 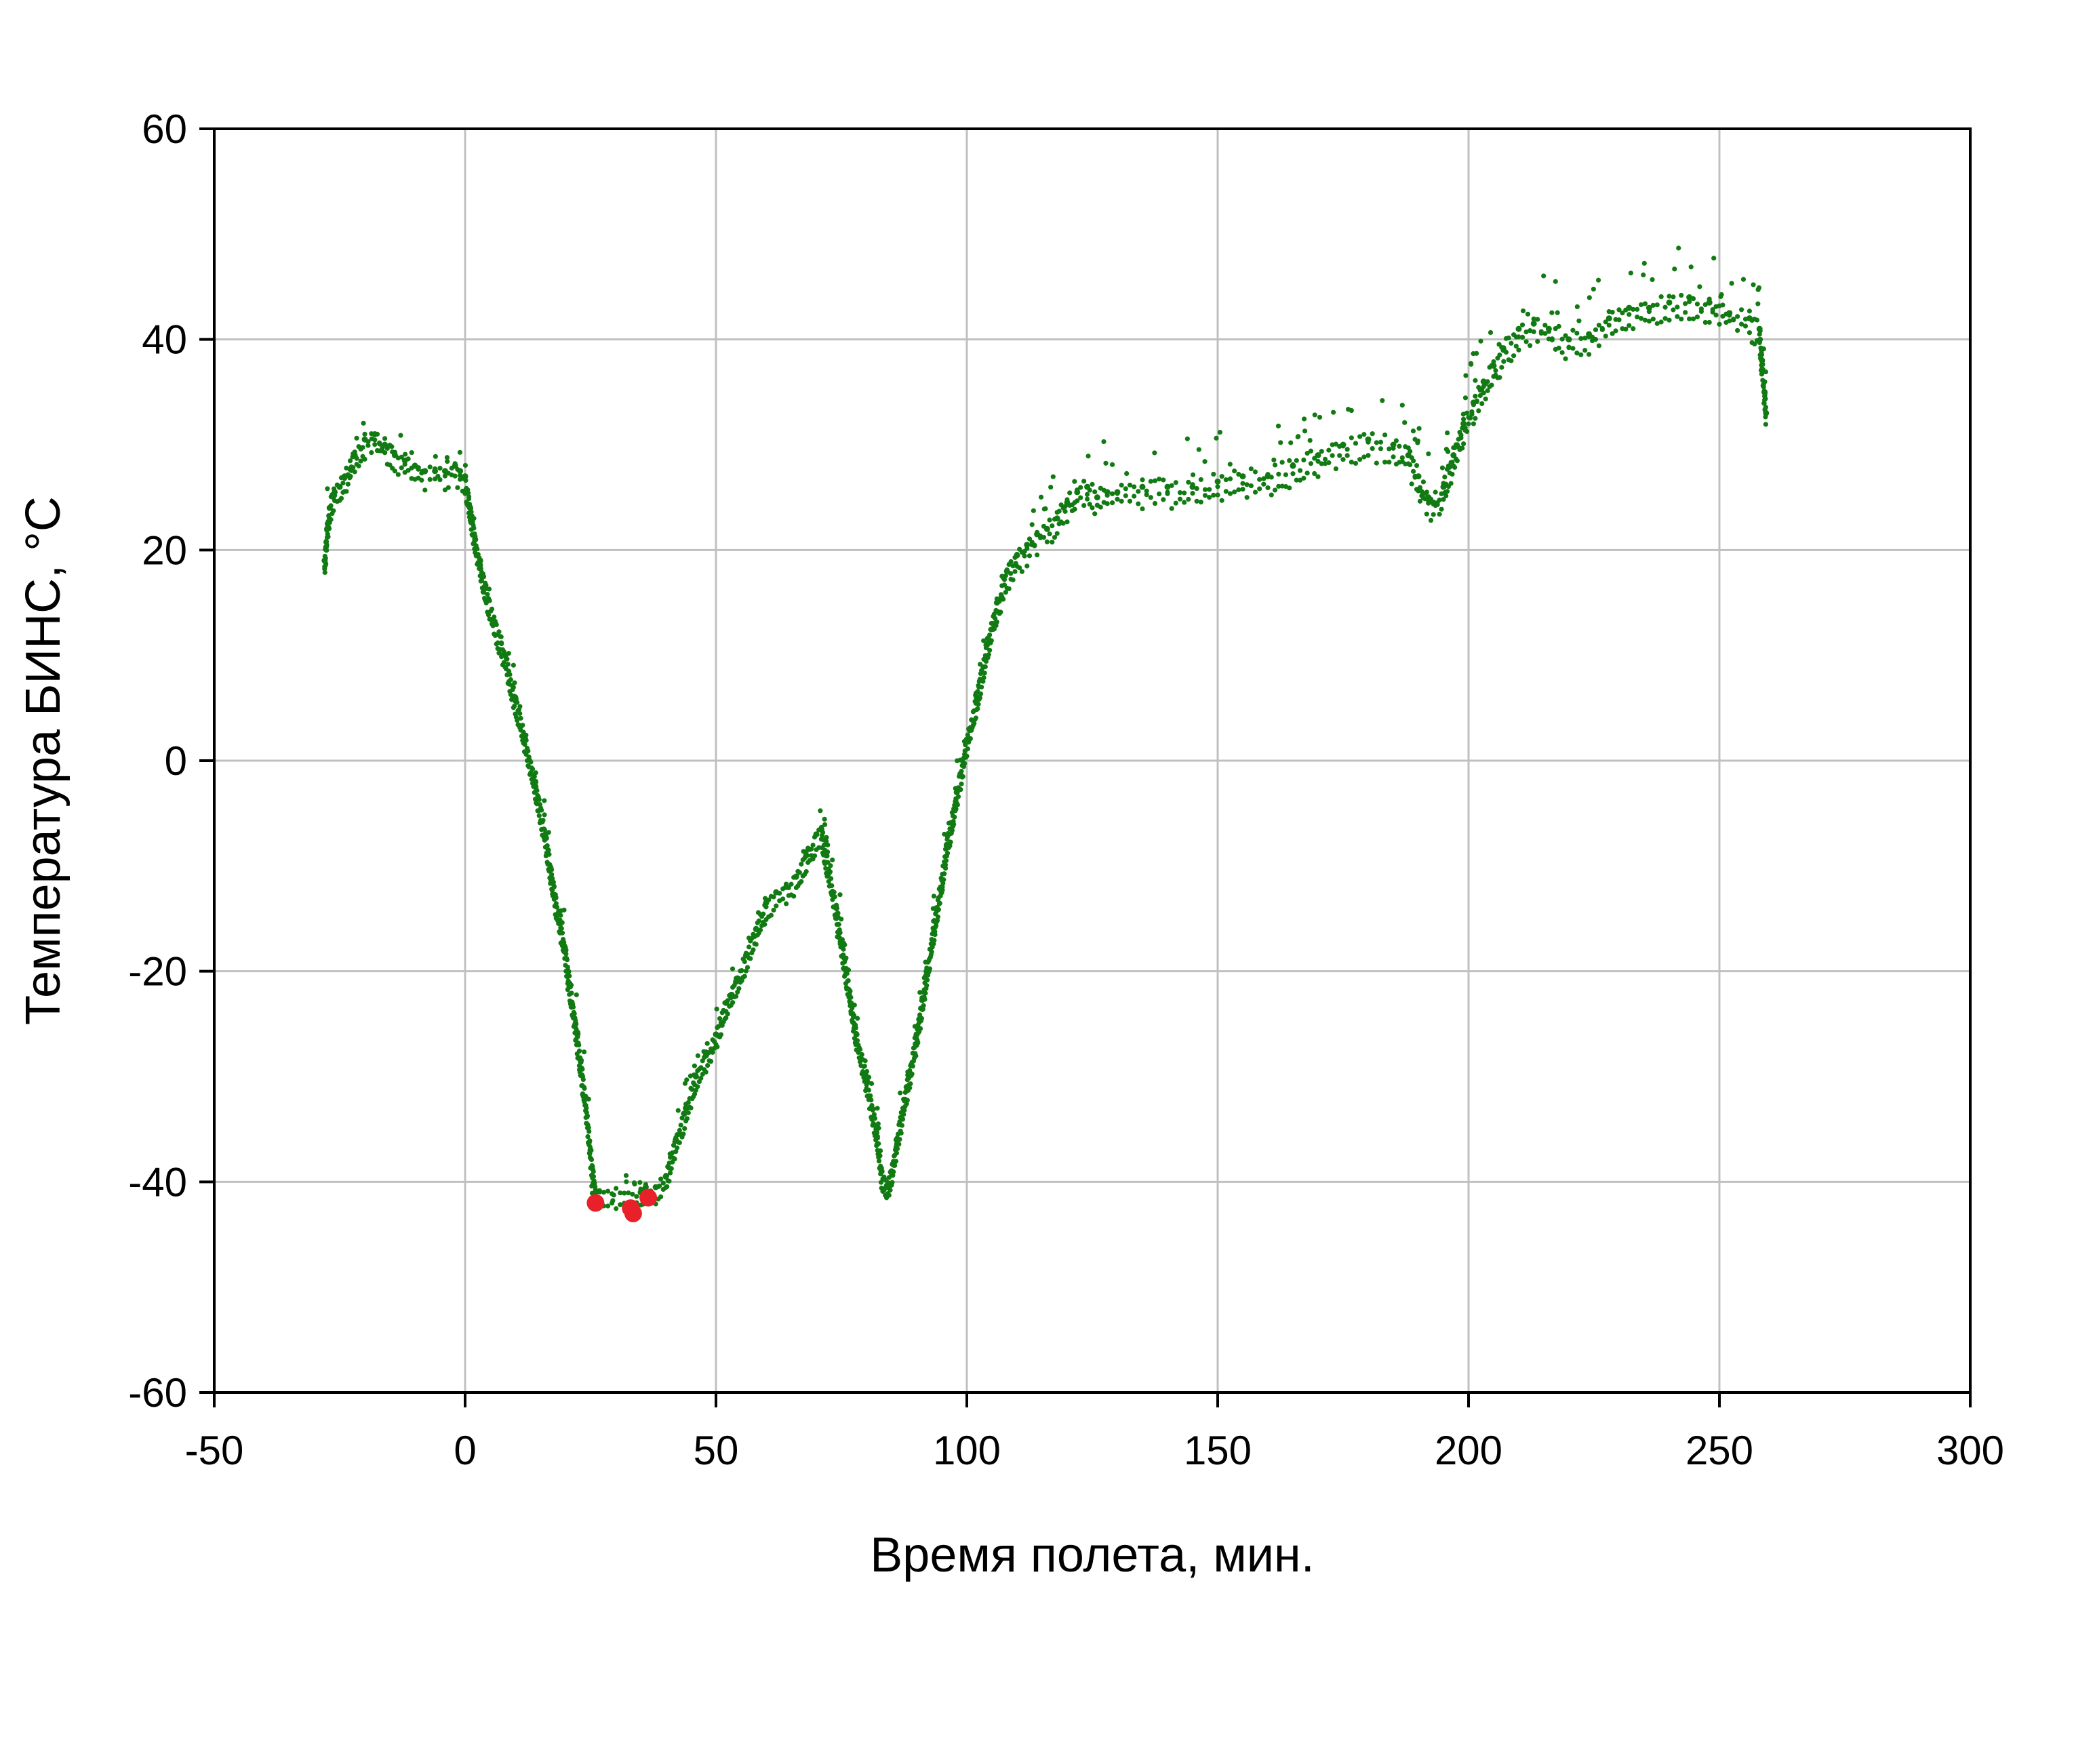 What do you see at coordinates (595, 1203) in the screenshot?
I see `highlight-point` at bounding box center [595, 1203].